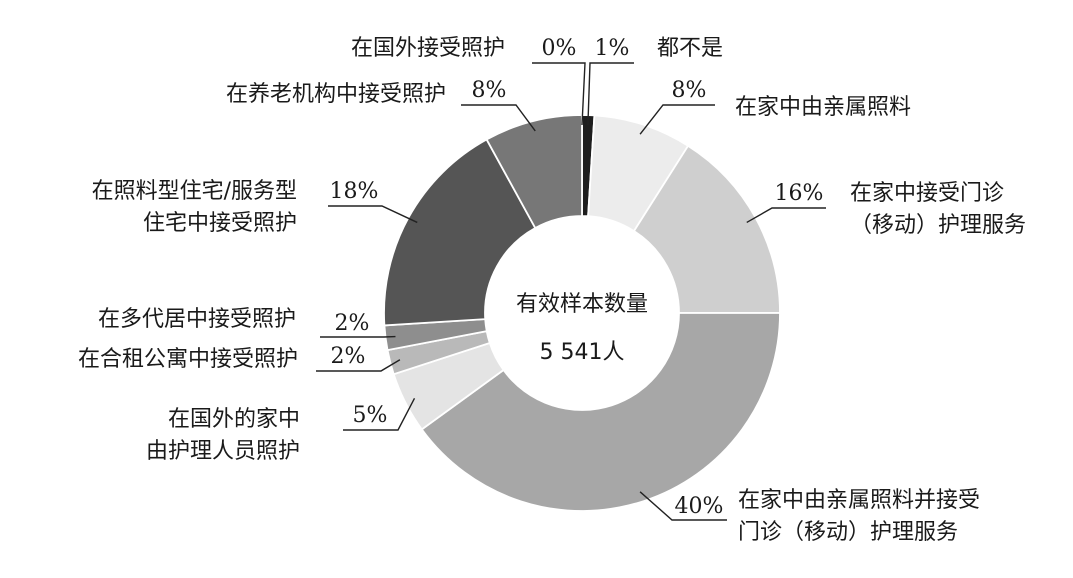  Describe the element at coordinates (489, 90) in the screenshot. I see `slice-percent-8: 8%` at that location.